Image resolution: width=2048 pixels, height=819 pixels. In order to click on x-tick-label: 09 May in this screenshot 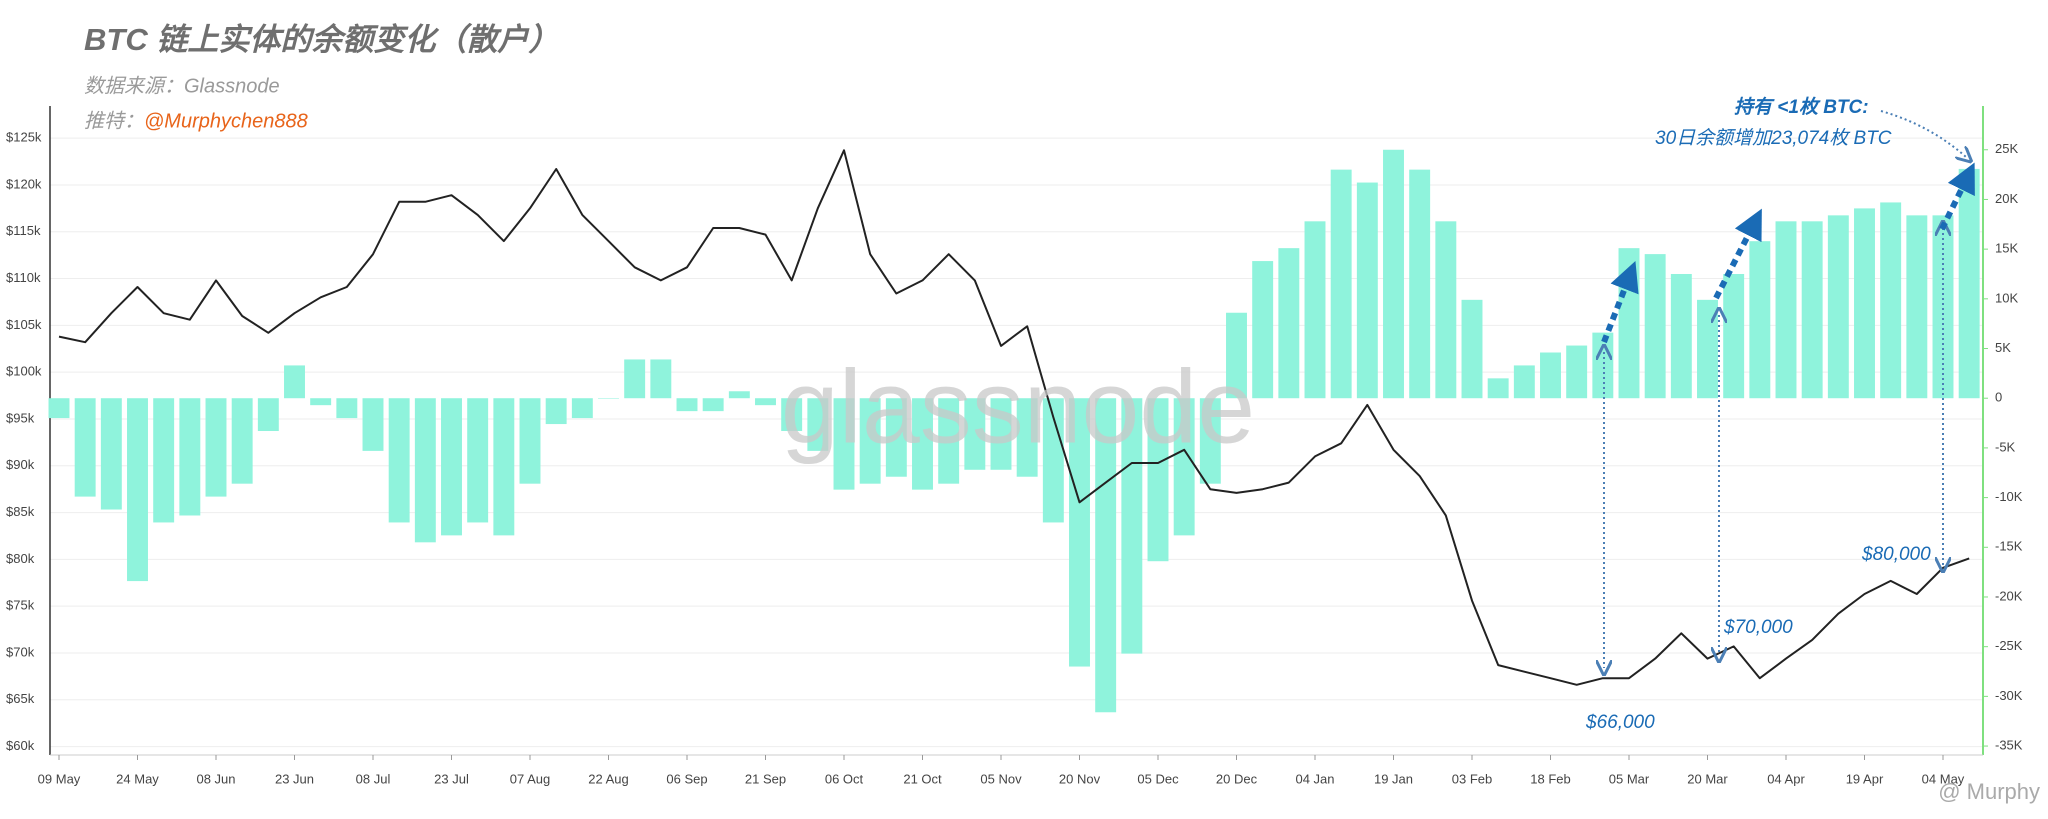, I will do `click(59, 778)`.